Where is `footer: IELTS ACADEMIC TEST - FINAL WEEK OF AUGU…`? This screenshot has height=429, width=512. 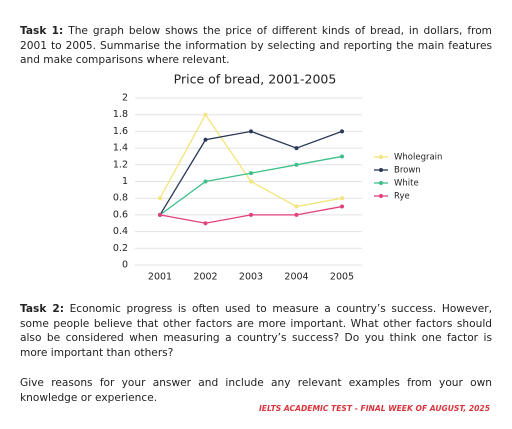 footer: IELTS ACADEMIC TEST - FINAL WEEK OF AUGU… is located at coordinates (374, 408).